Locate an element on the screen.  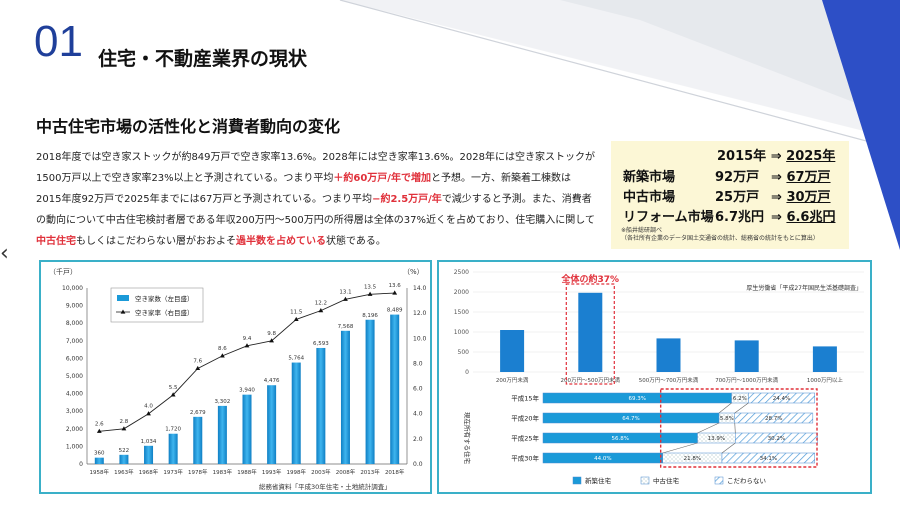
left-tick-label: 7,000 is located at coordinates (74, 341).